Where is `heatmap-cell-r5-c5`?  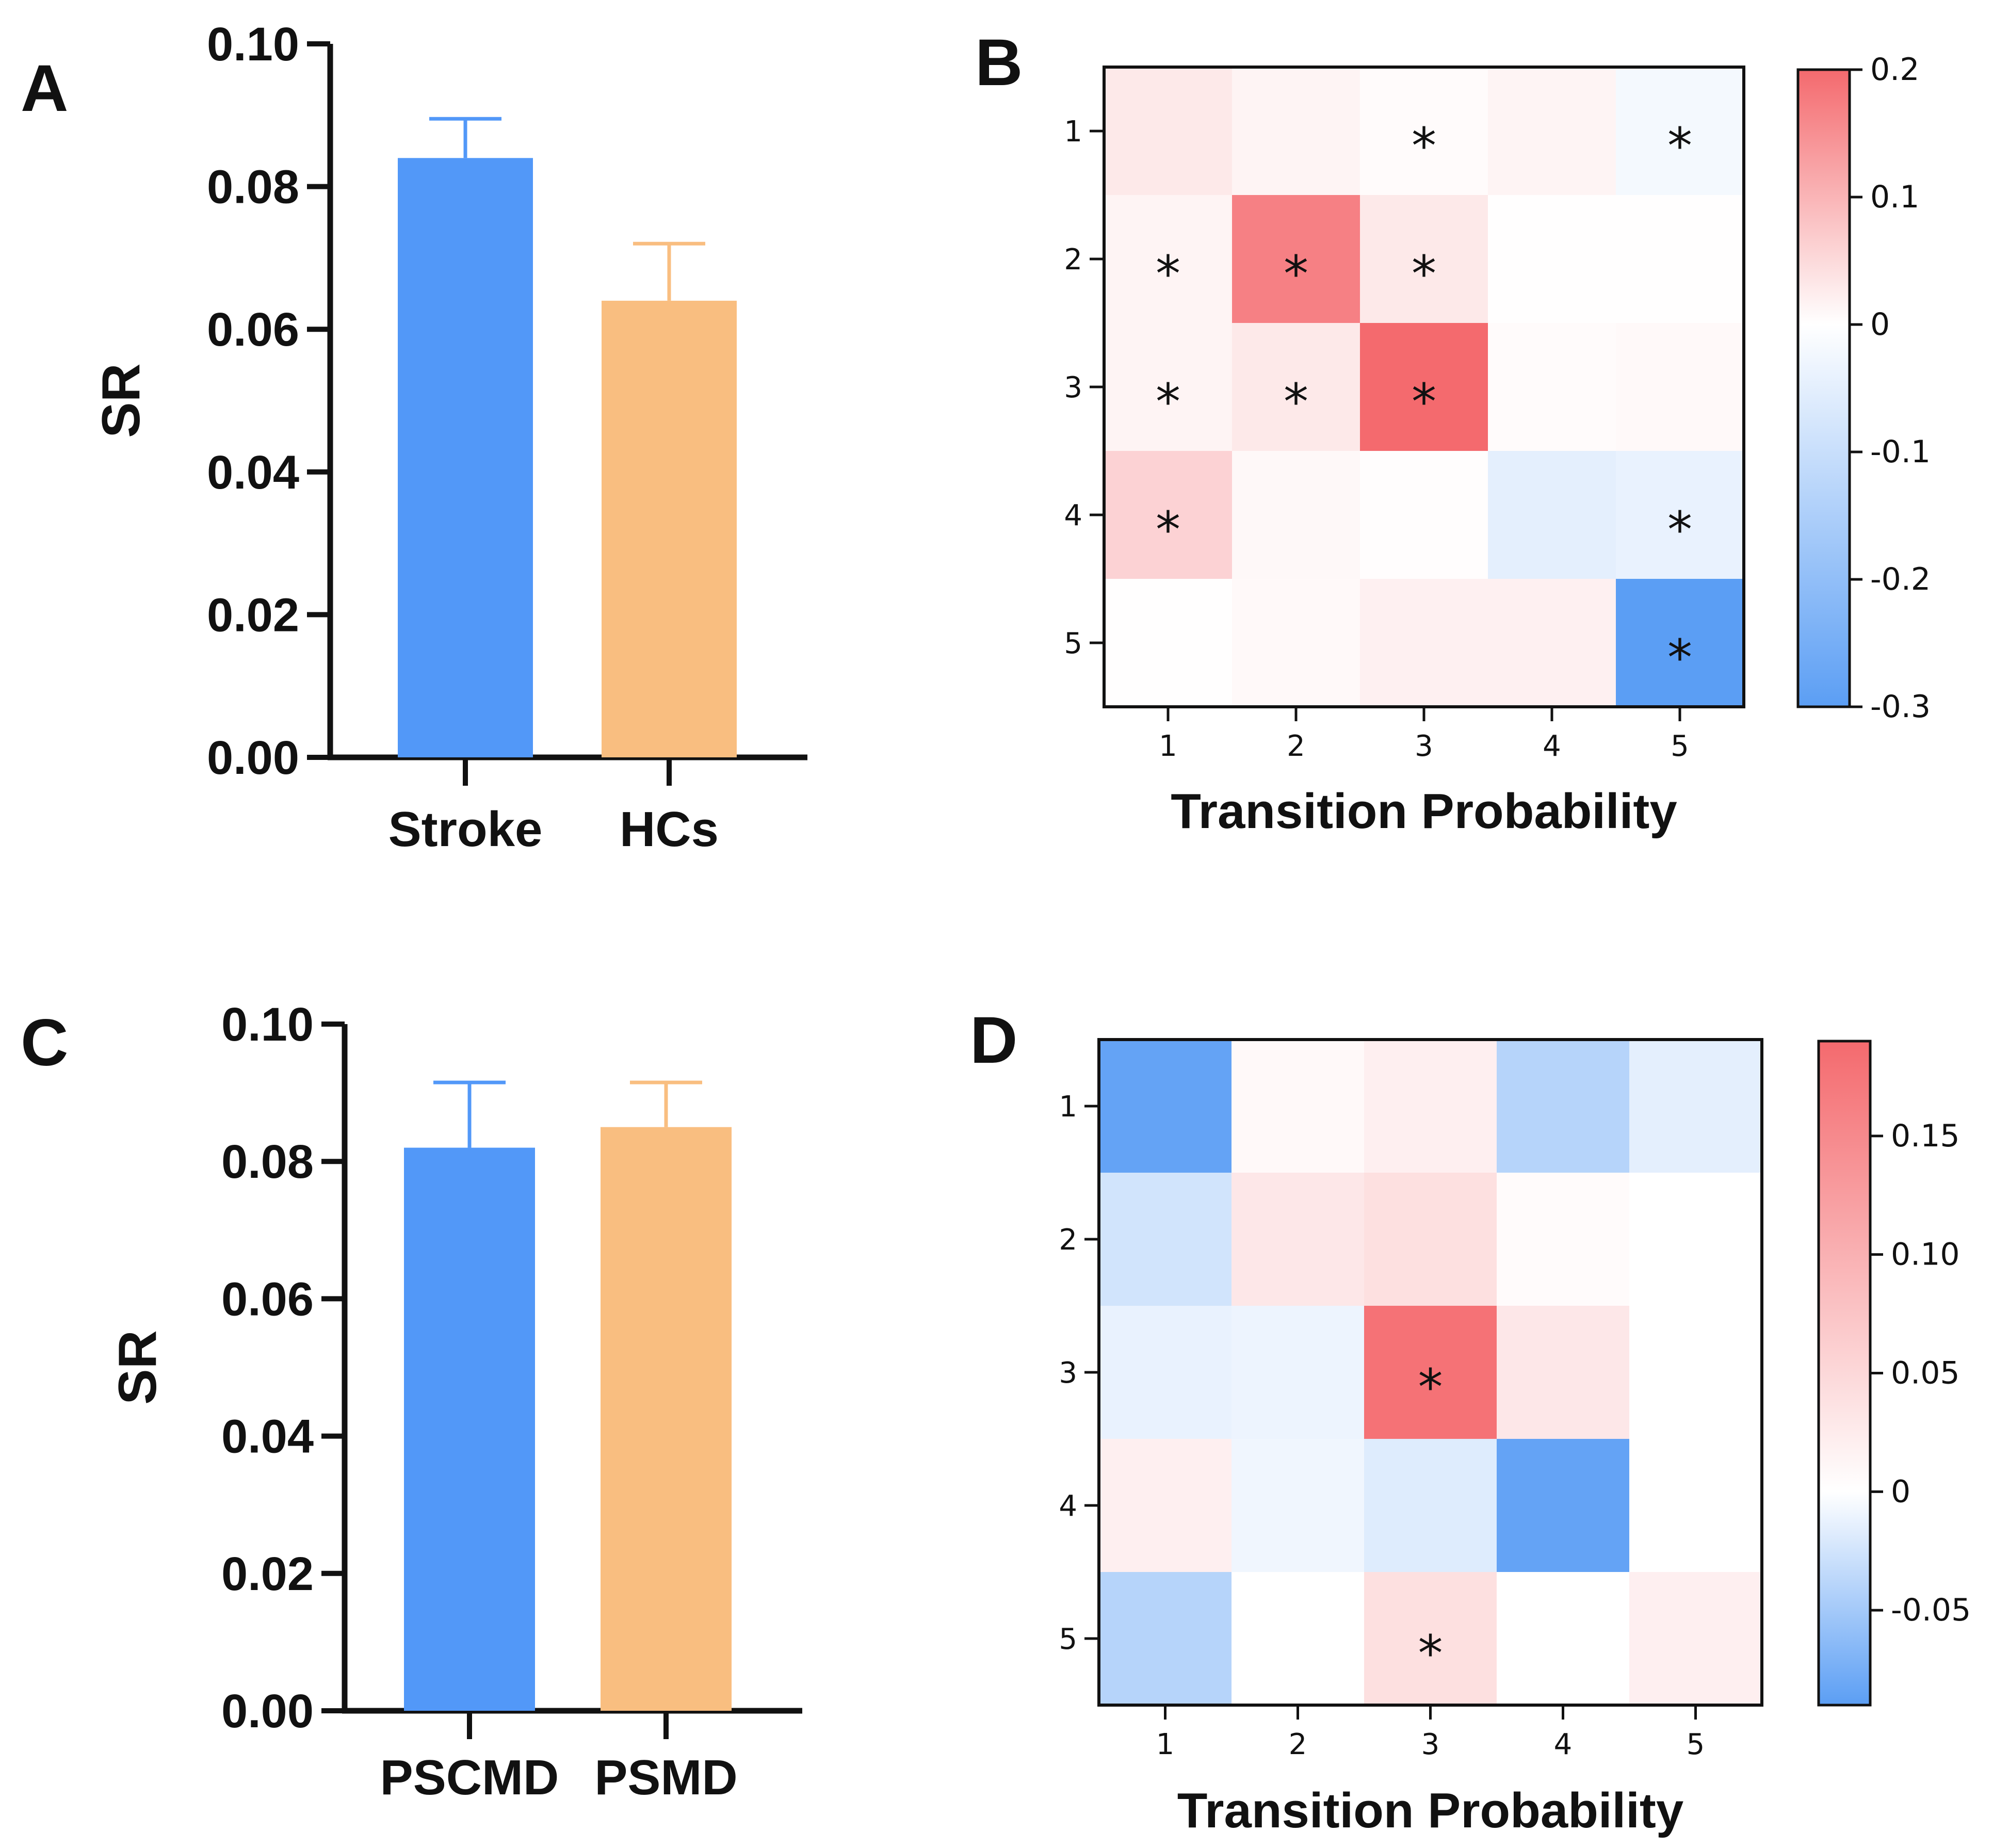 heatmap-cell-r5-c5 is located at coordinates (1695, 1639).